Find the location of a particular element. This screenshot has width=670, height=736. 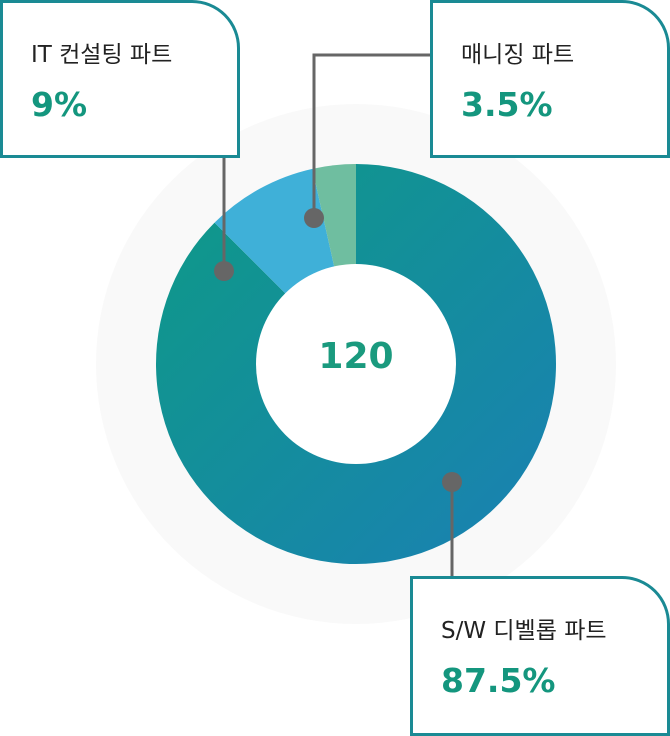

leader-dot-it is located at coordinates (224, 271).